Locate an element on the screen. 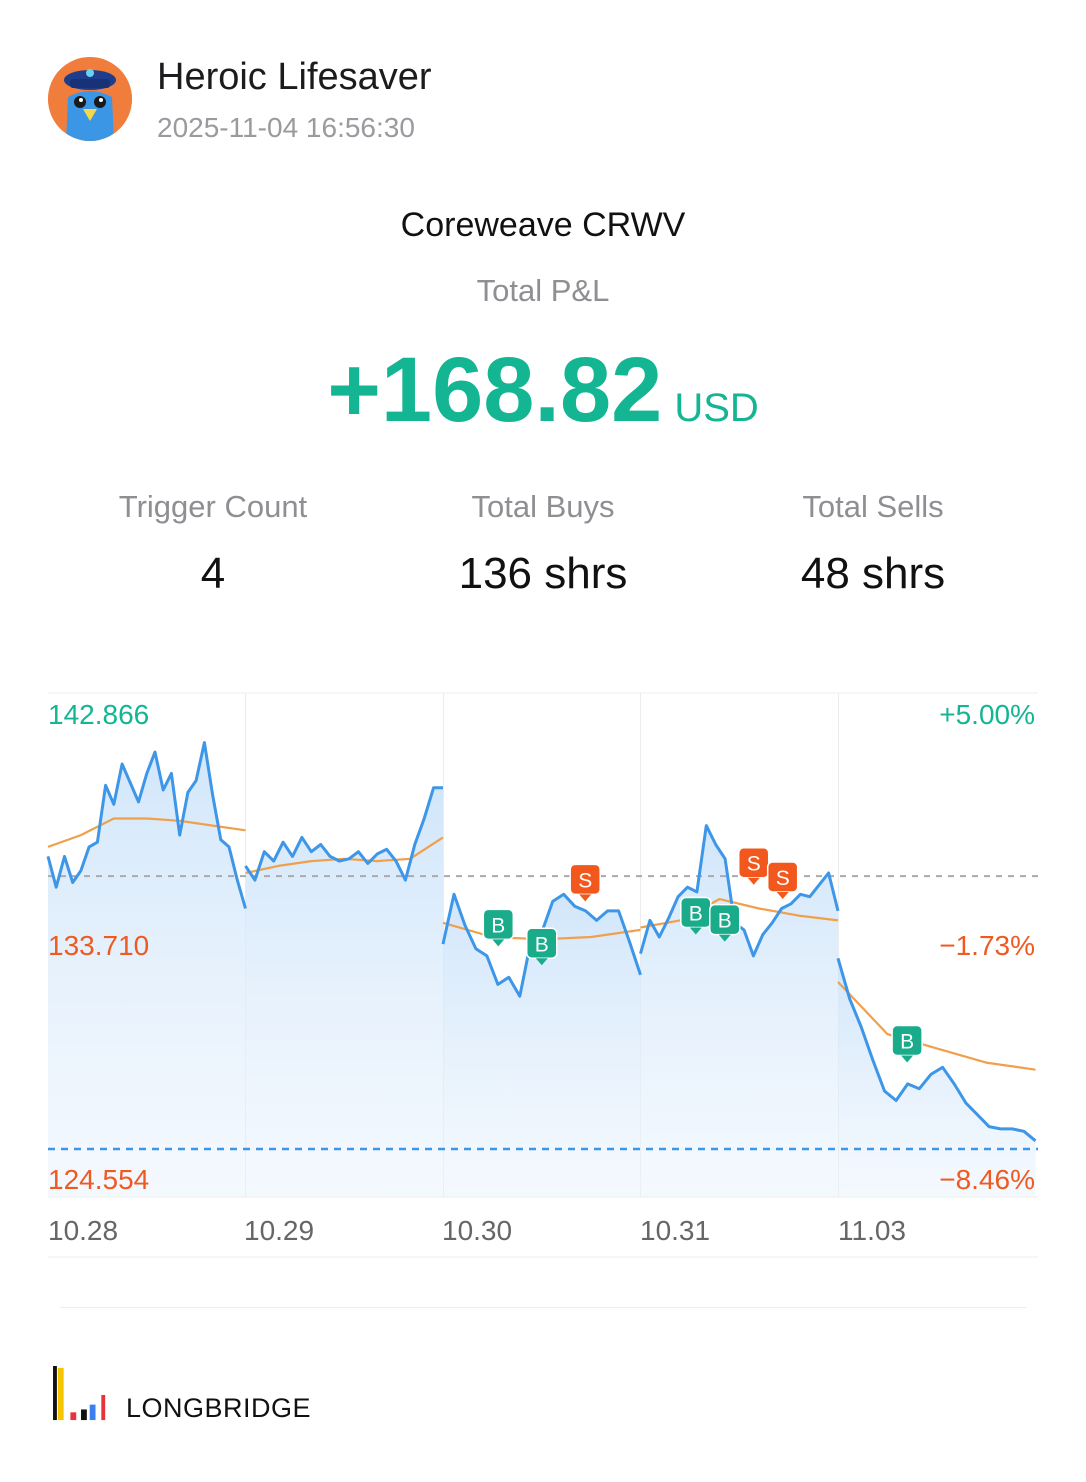 The image size is (1086, 1482). x-label-10-31: 10.31 is located at coordinates (675, 1230).